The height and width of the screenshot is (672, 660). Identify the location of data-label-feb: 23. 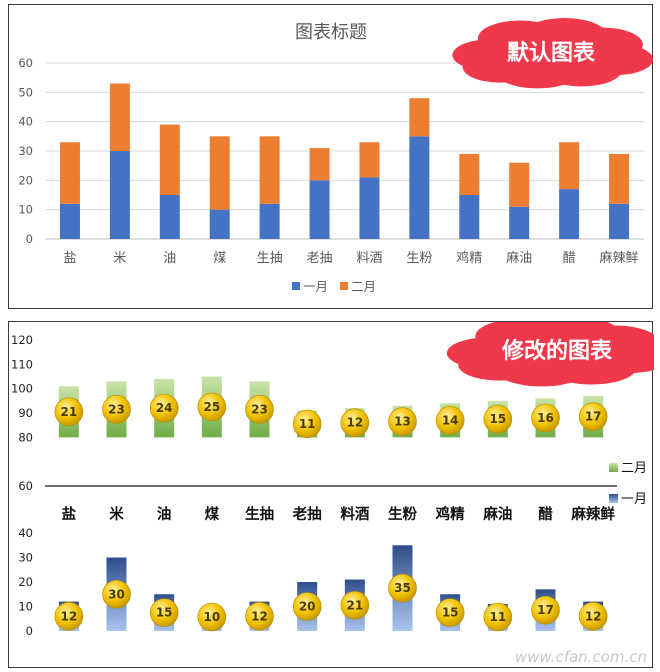
(259, 409).